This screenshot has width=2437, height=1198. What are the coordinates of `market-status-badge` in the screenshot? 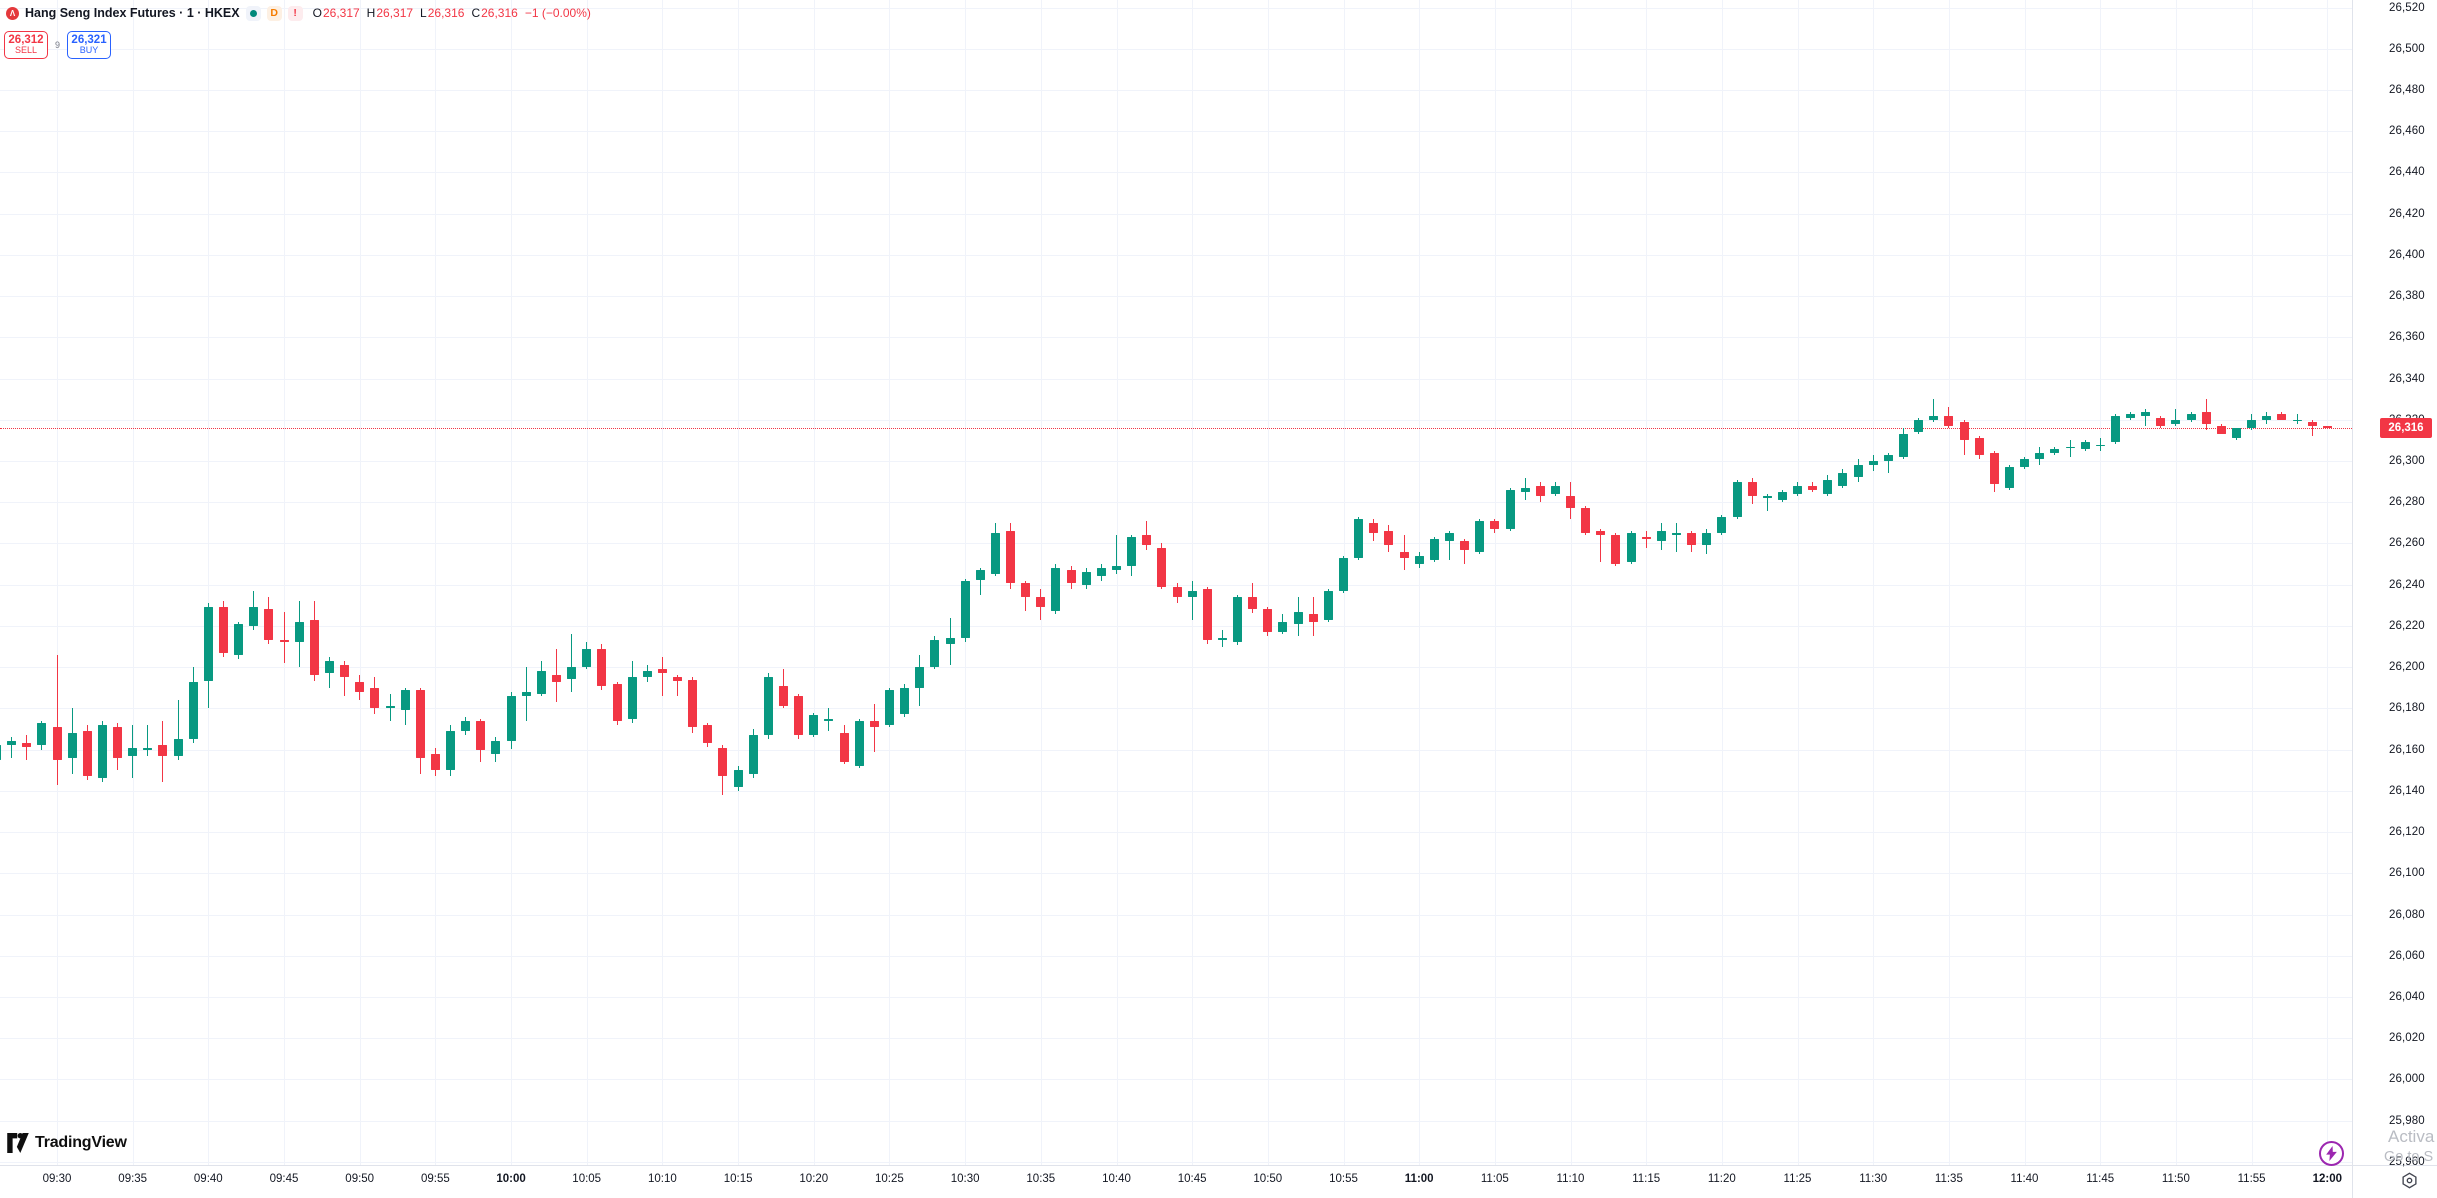 It's located at (253, 13).